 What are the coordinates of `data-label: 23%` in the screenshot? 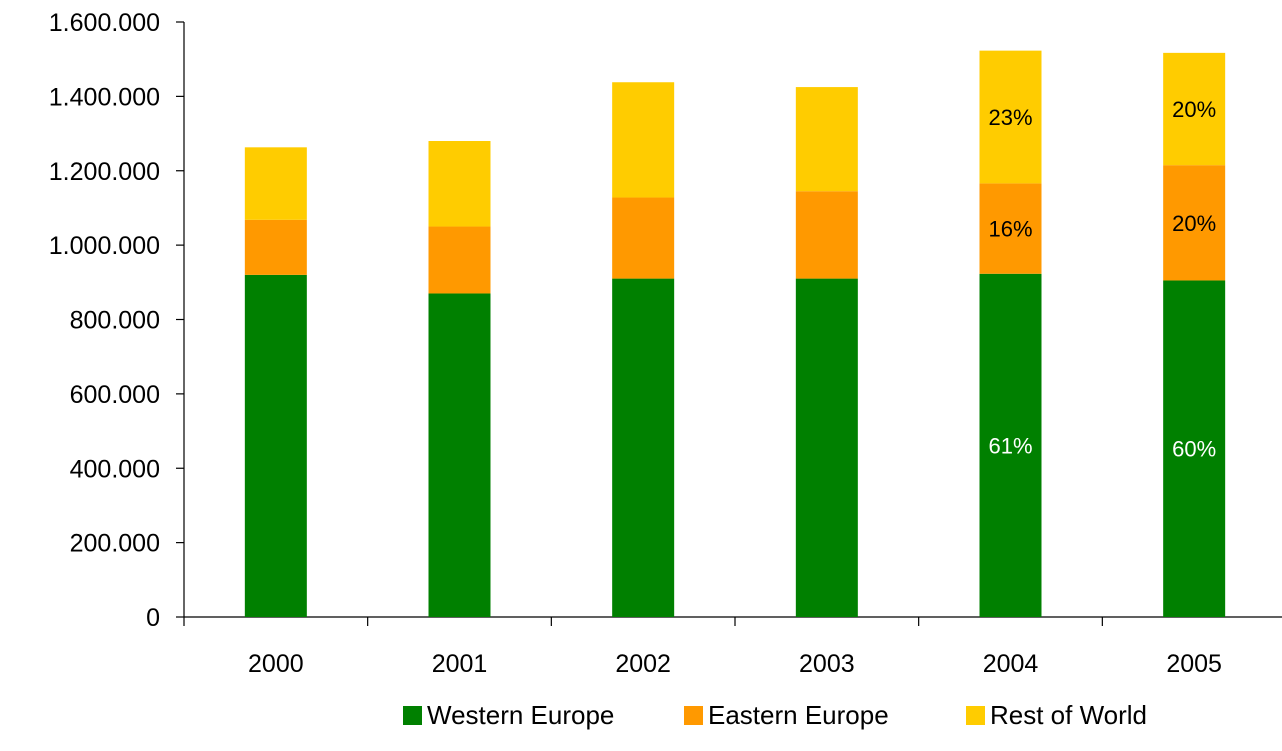 It's located at (1010, 117).